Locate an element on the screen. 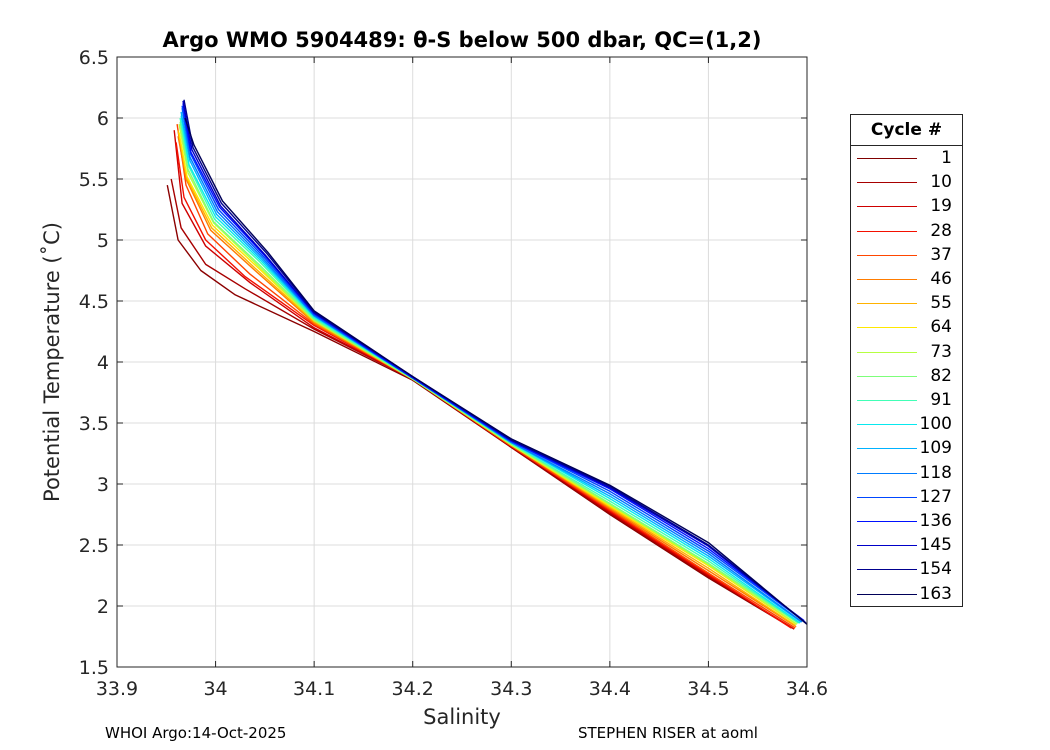 Image resolution: width=1050 pixels, height=750 pixels. legend-label: 127 is located at coordinates (935, 496).